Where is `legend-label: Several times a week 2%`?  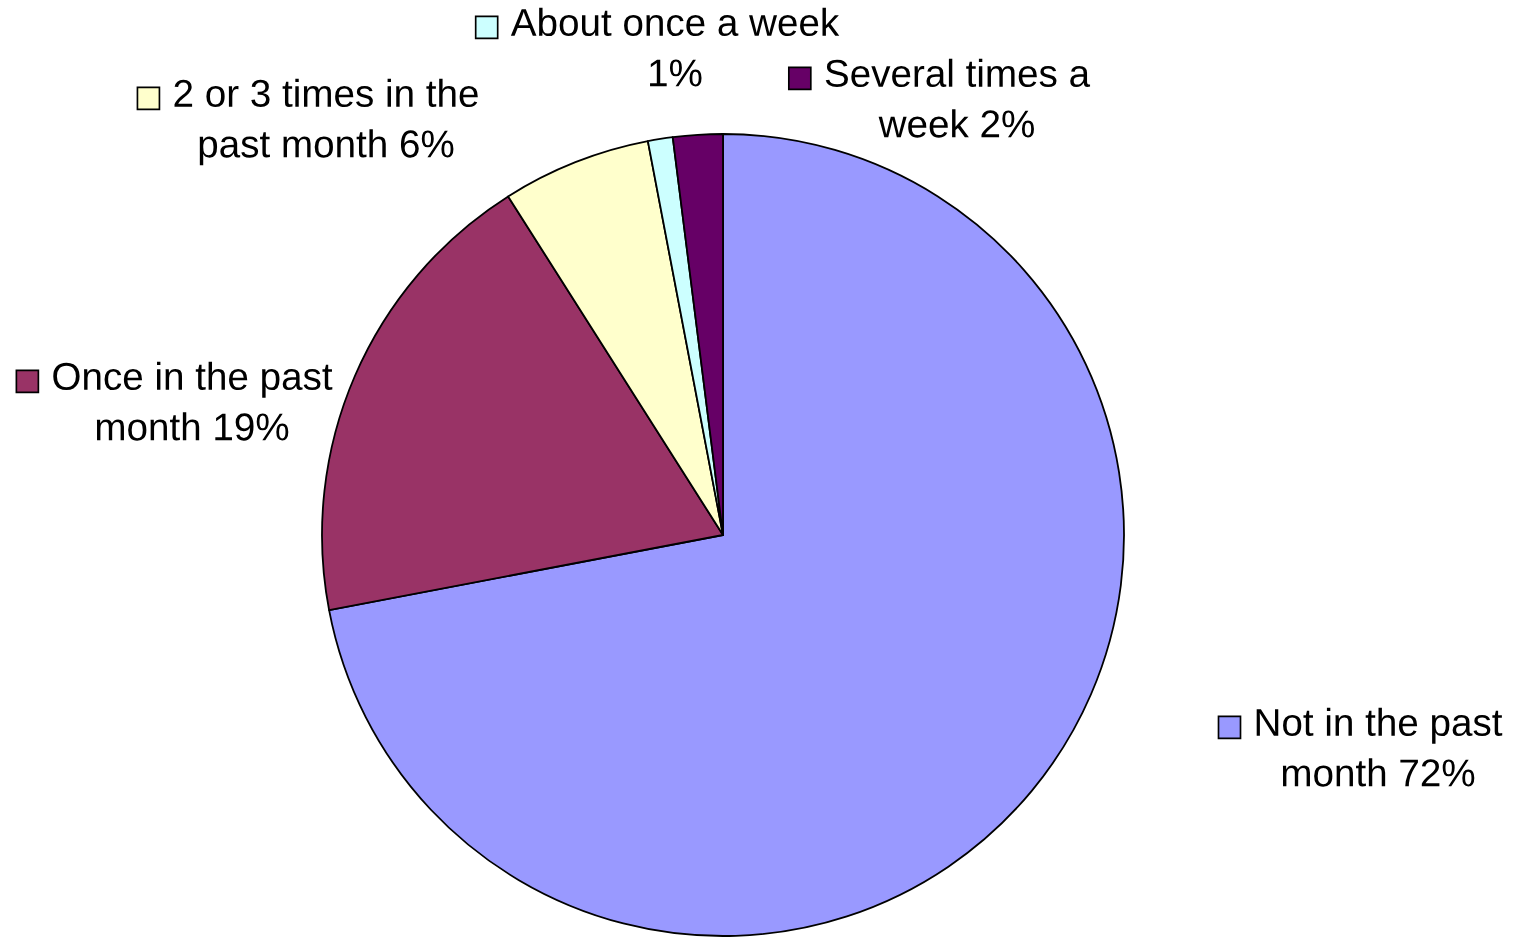 legend-label: Several times a week 2% is located at coordinates (958, 98).